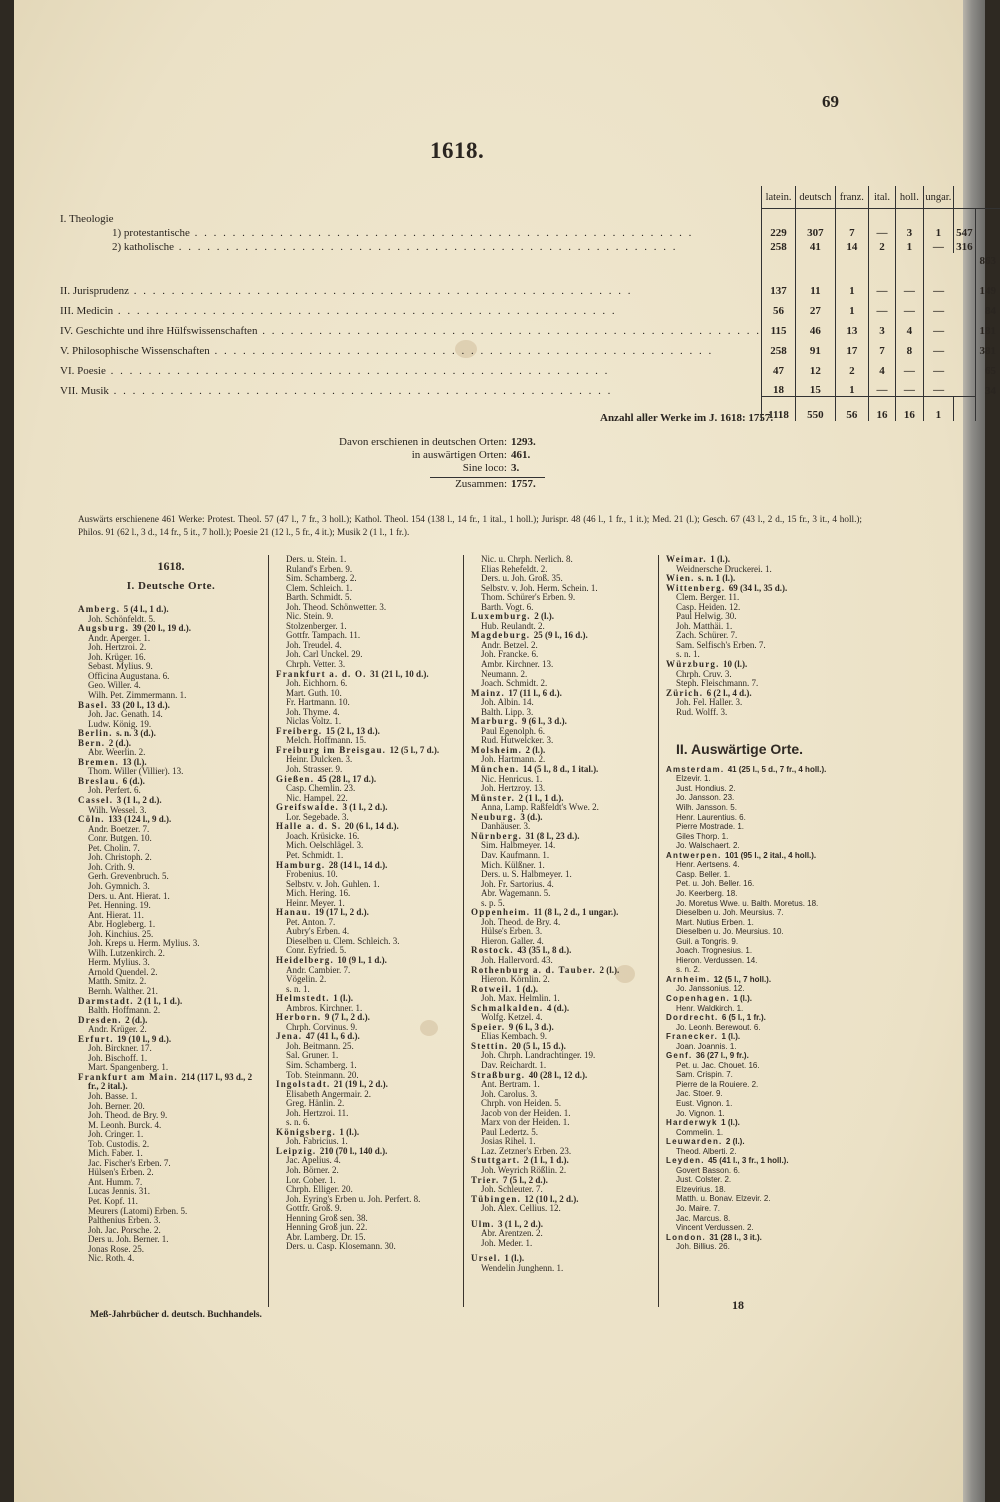 Image resolution: width=1000 pixels, height=1502 pixels. Describe the element at coordinates (815, 306) in the screenshot. I see `cell-value: 27` at that location.